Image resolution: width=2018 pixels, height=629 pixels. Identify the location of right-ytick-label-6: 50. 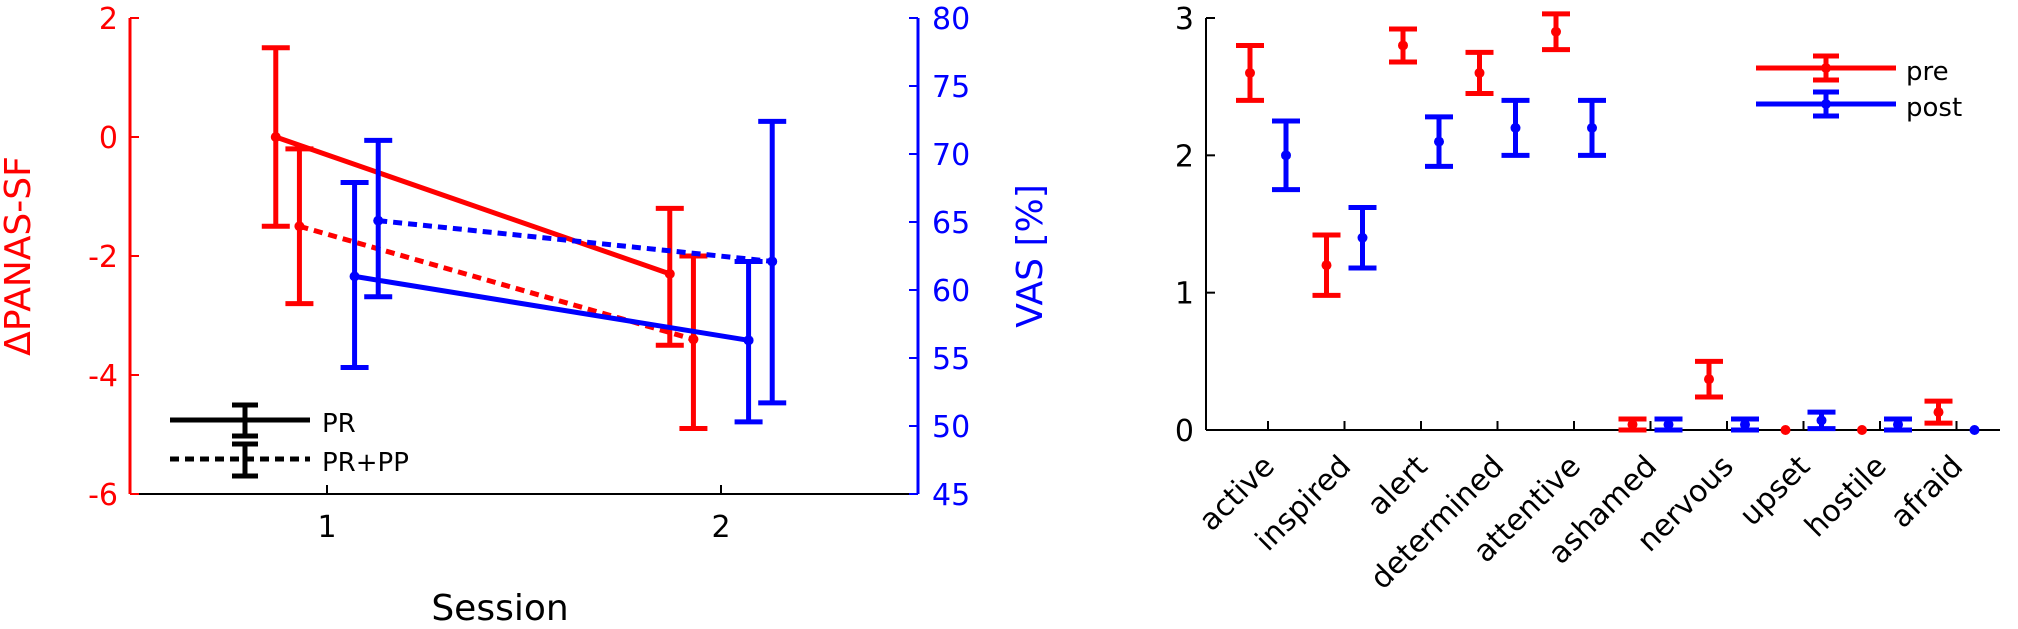
(951, 427).